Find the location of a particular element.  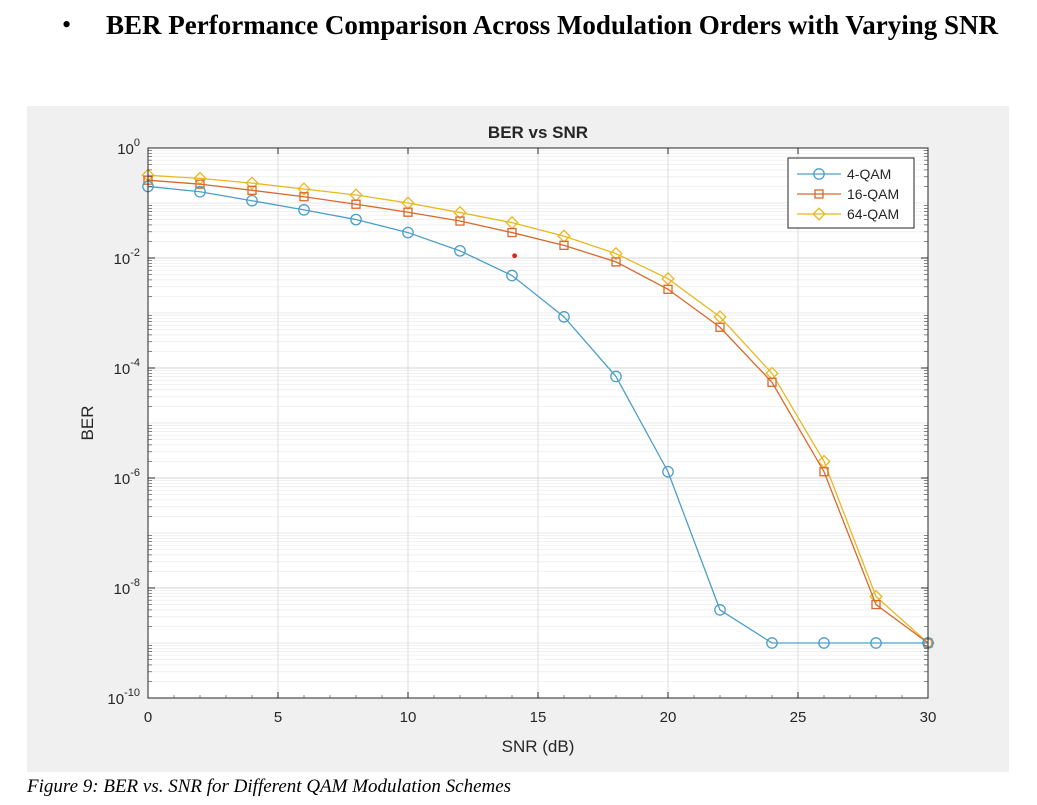

x-tick-label: 30 is located at coordinates (928, 717).